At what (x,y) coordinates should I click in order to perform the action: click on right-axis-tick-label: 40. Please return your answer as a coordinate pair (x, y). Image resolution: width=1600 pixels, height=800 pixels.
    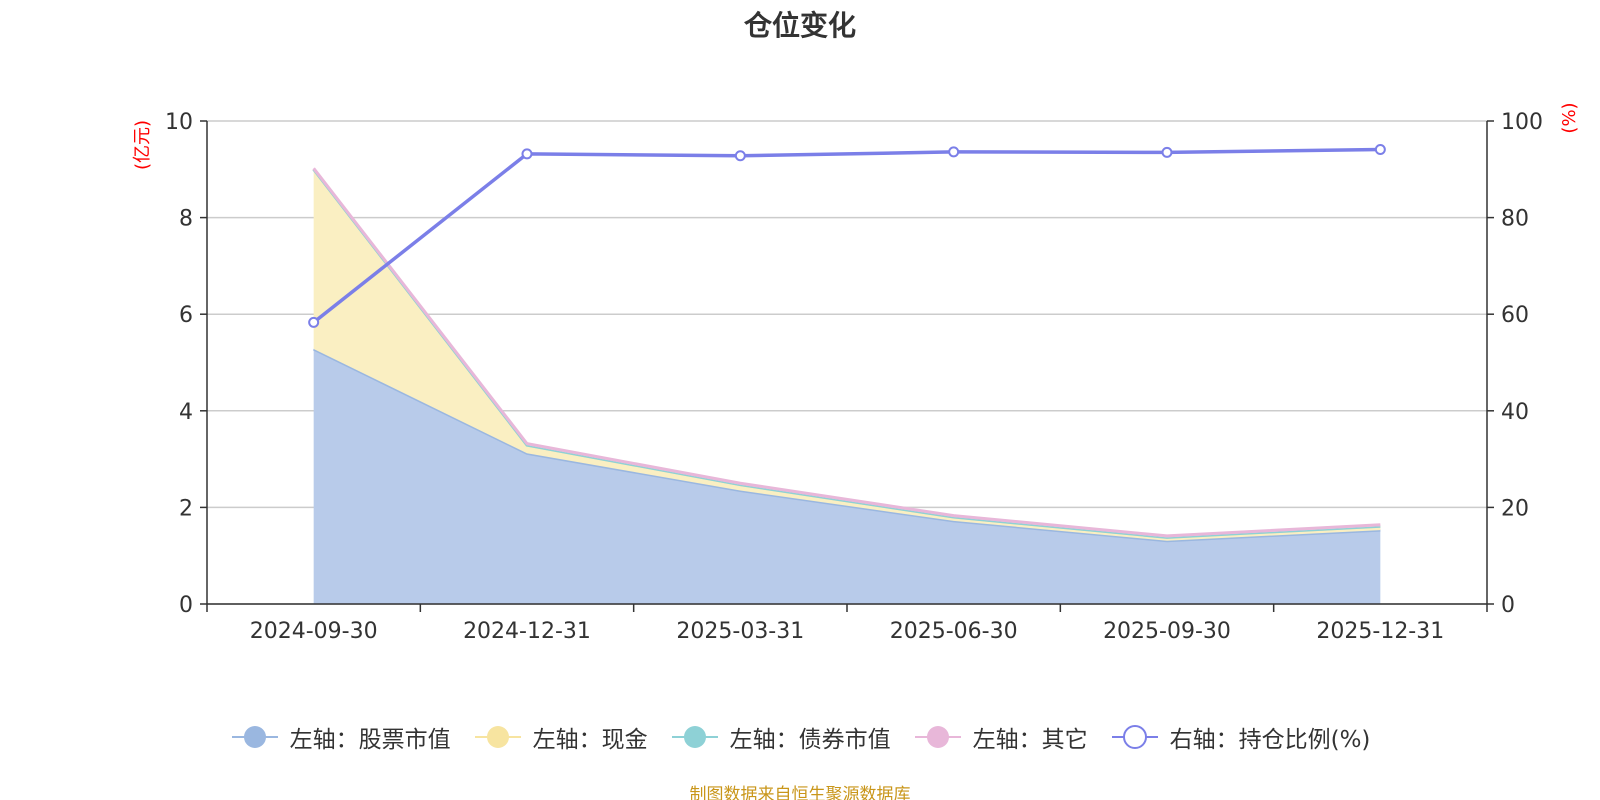
    Looking at the image, I should click on (1515, 412).